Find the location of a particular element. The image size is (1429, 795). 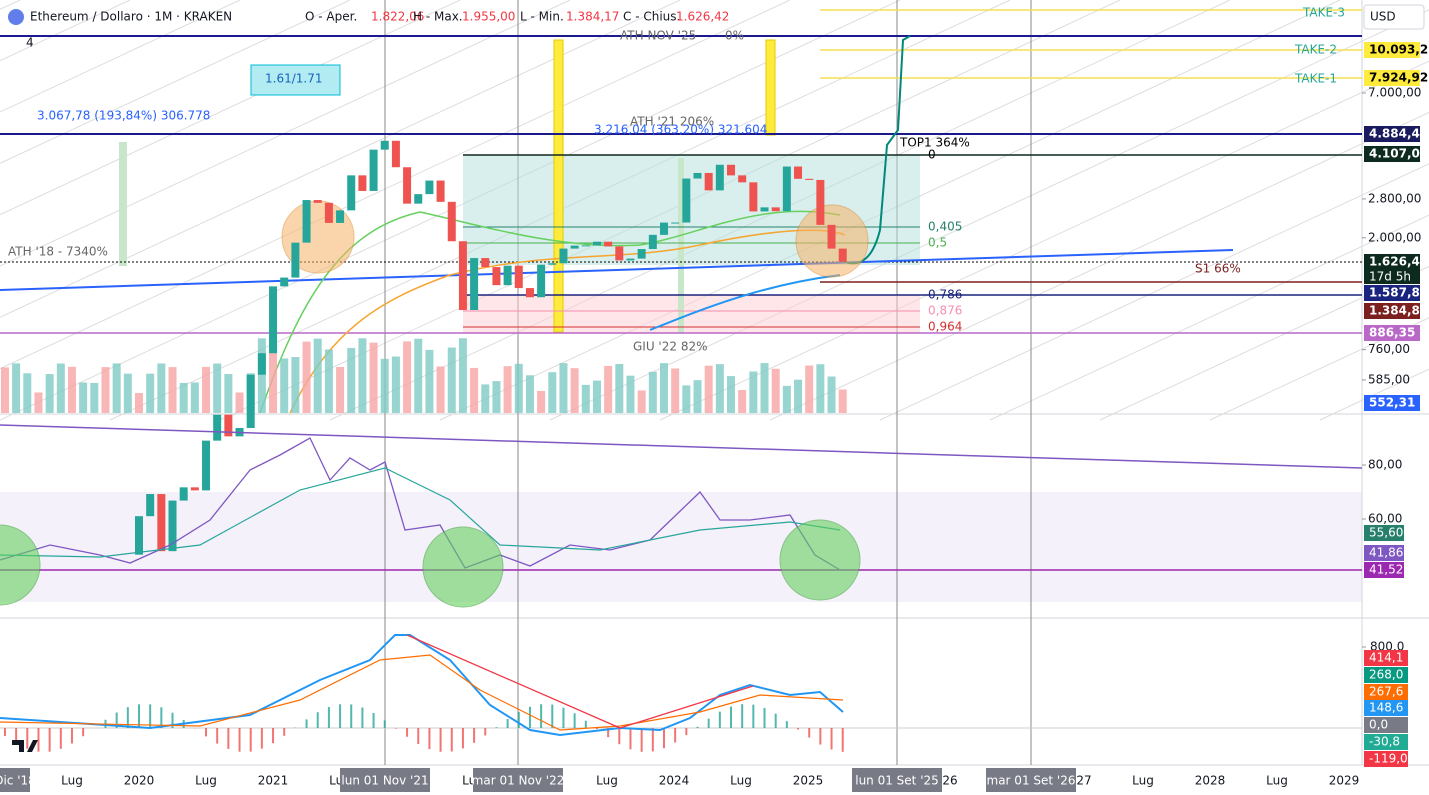

currency-button is located at coordinates (1394, 17).